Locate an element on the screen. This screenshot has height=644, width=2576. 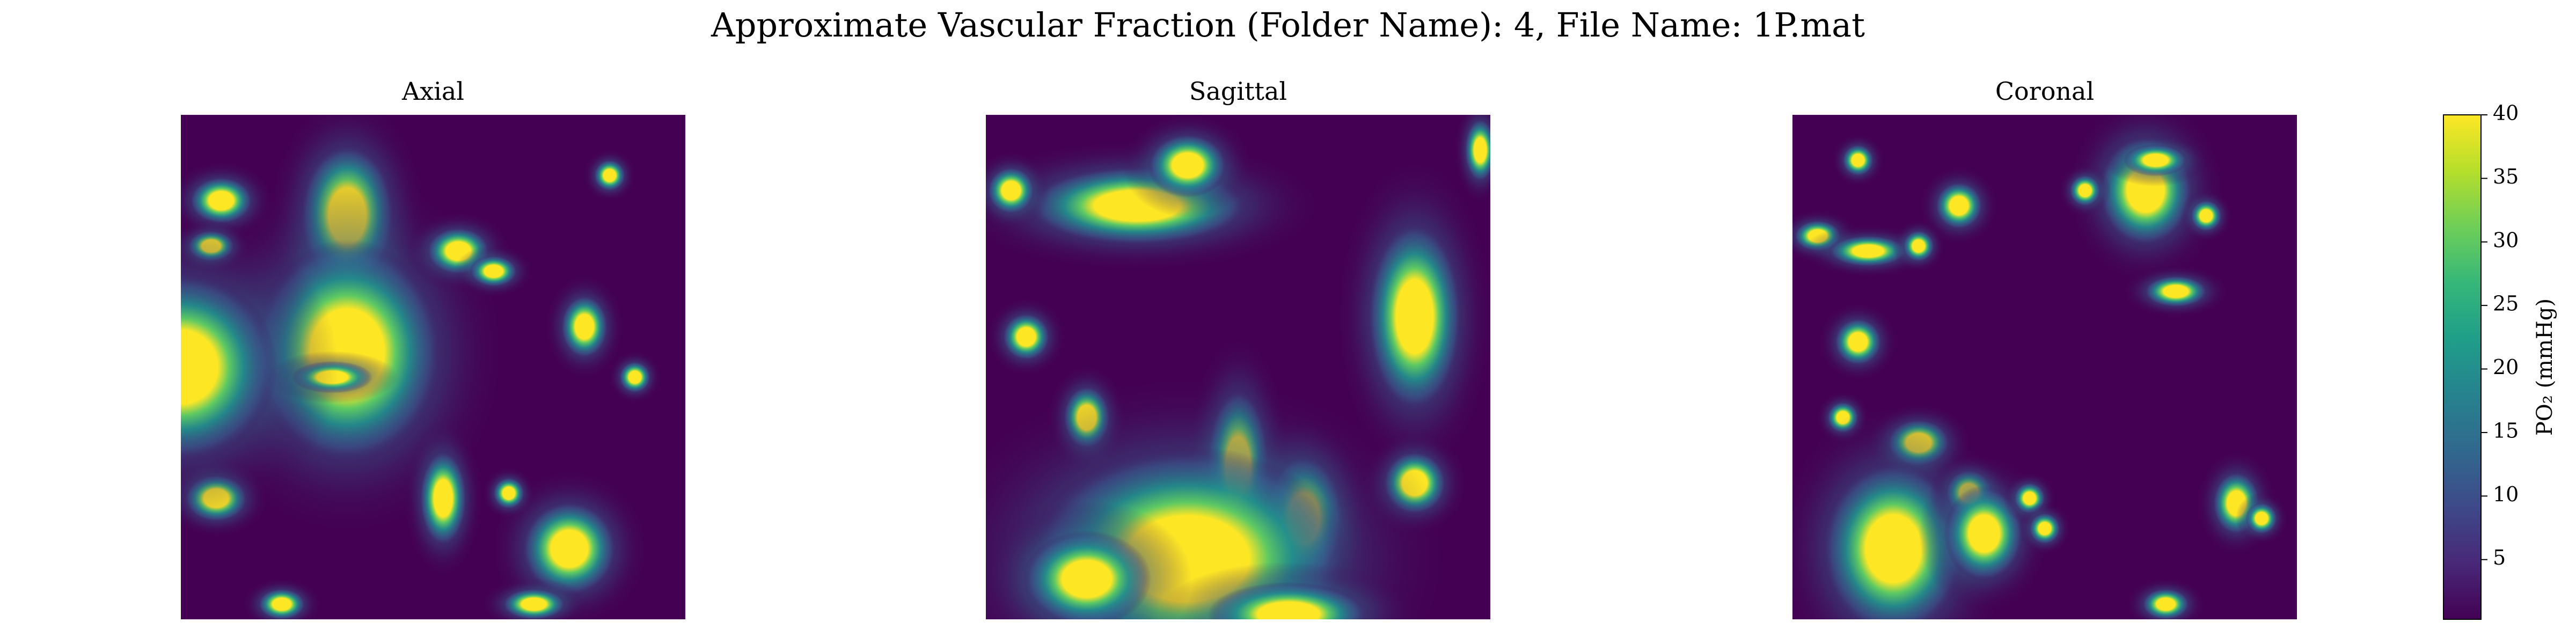
colorbar-tick-label: 15 is located at coordinates (2506, 430).